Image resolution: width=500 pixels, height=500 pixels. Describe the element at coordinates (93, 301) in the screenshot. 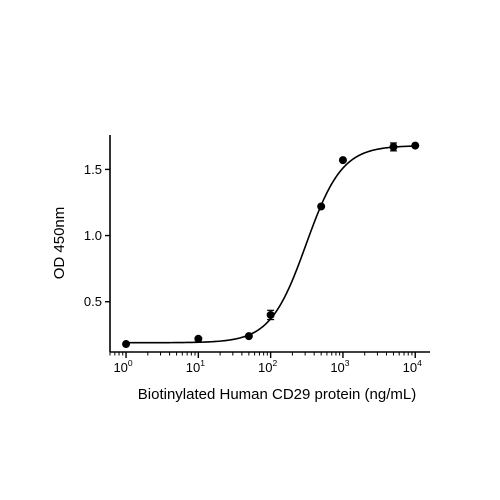

I see `y-tick-label: 0.5` at that location.